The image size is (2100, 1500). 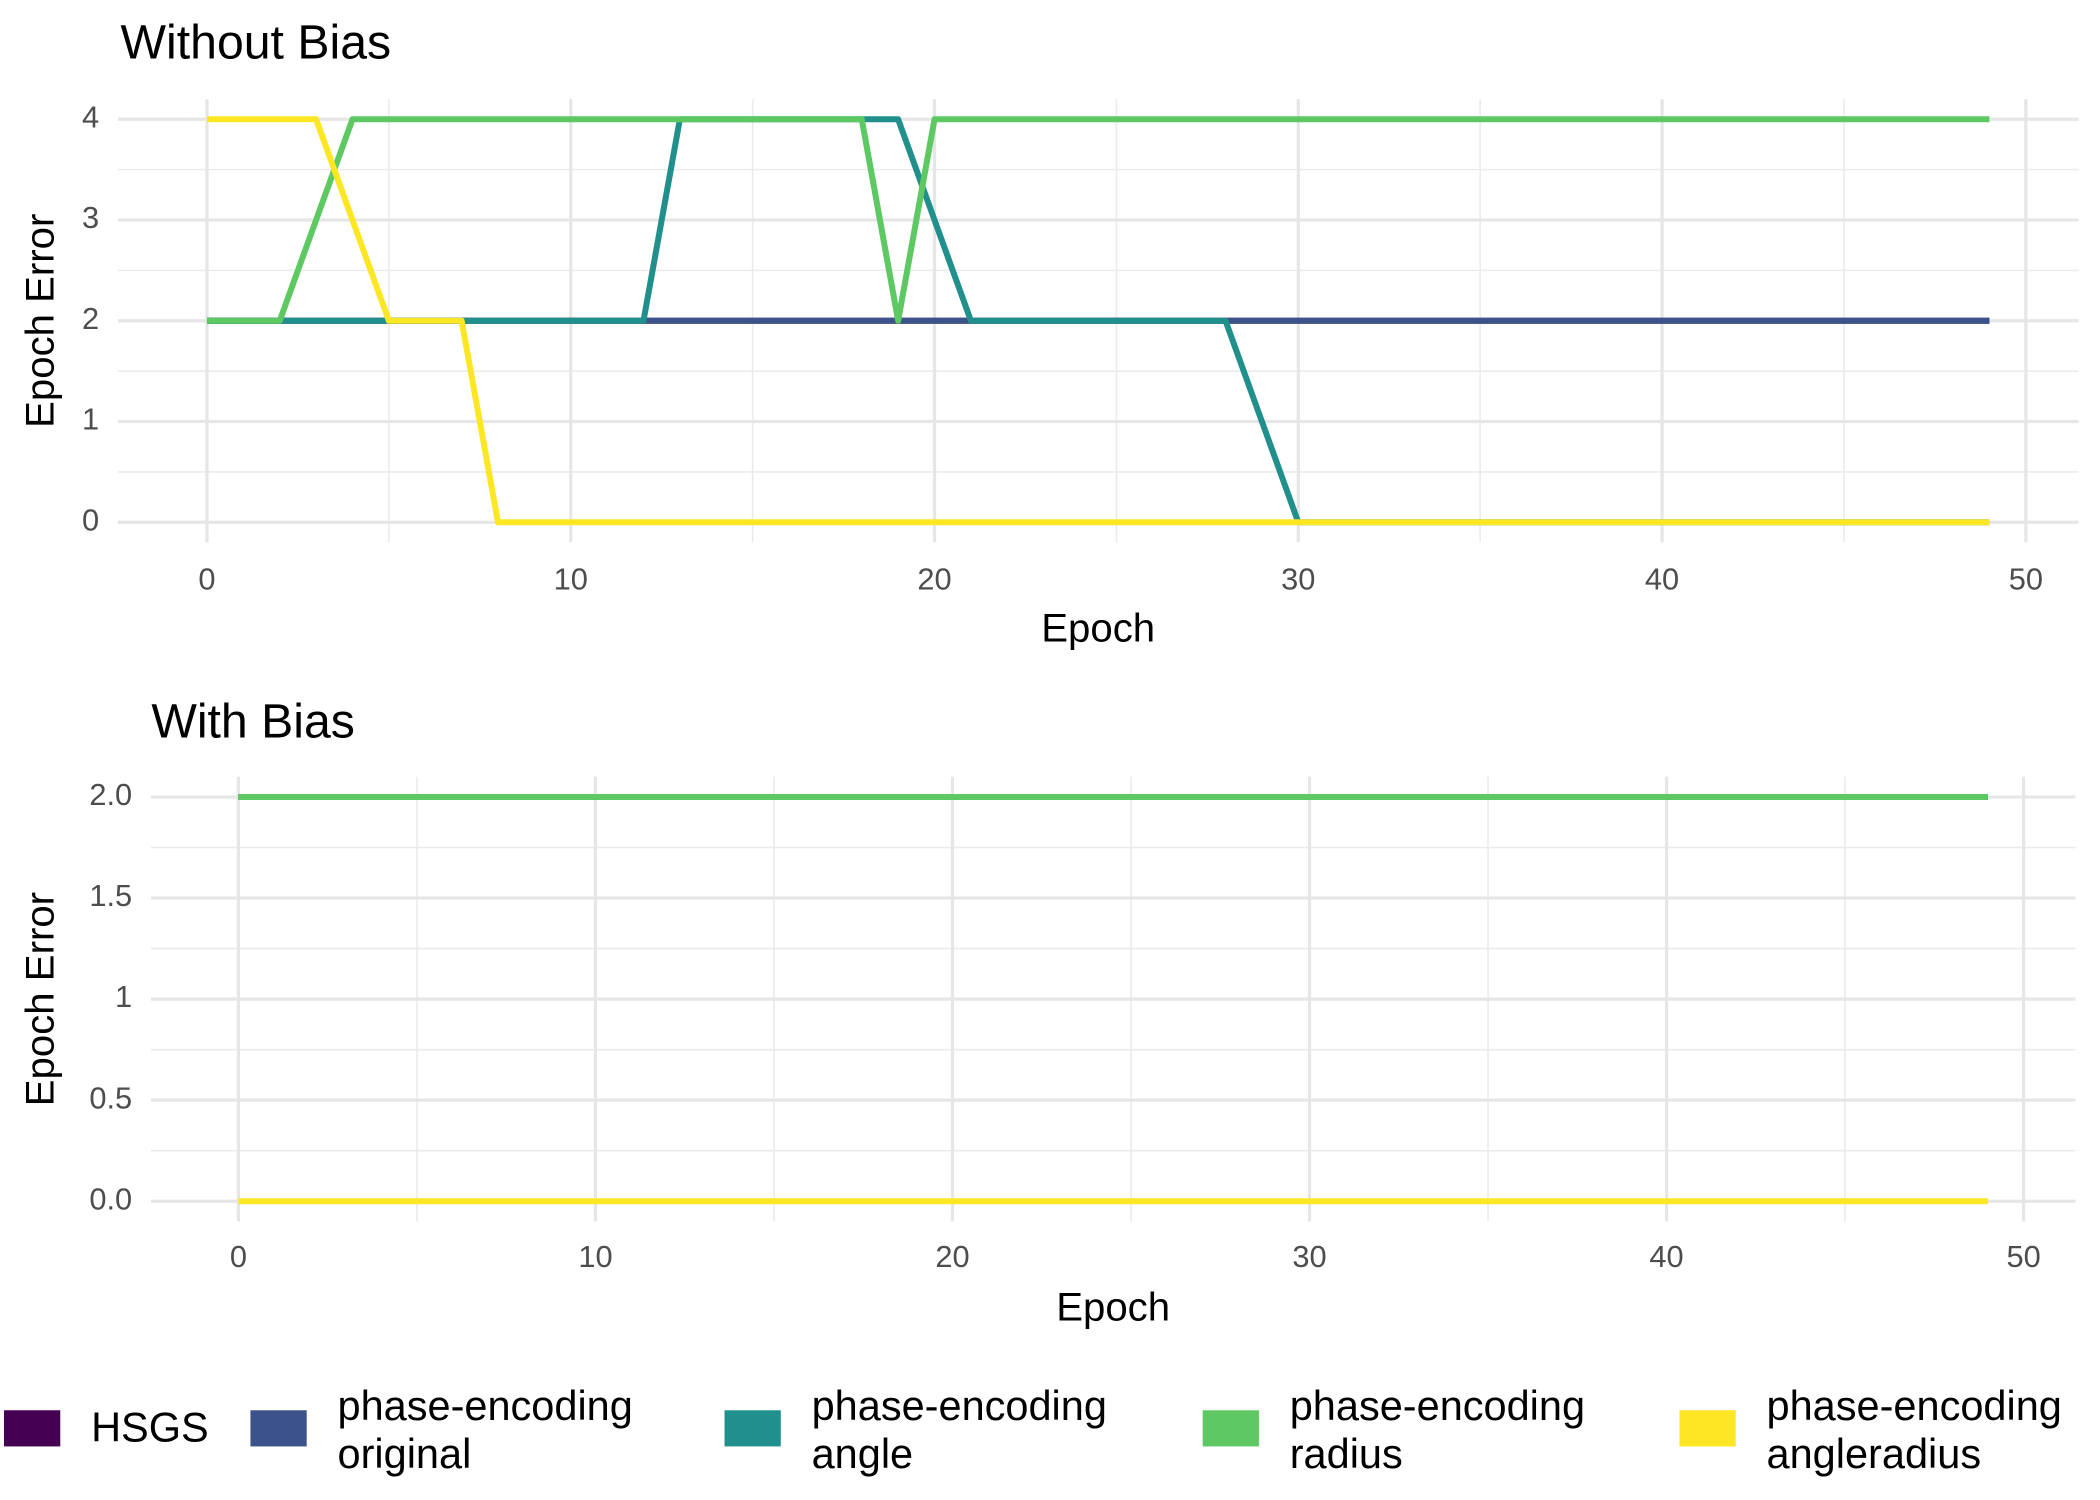 I want to click on legend-label: phase-encoding angleradius, so click(x=1920, y=1429).